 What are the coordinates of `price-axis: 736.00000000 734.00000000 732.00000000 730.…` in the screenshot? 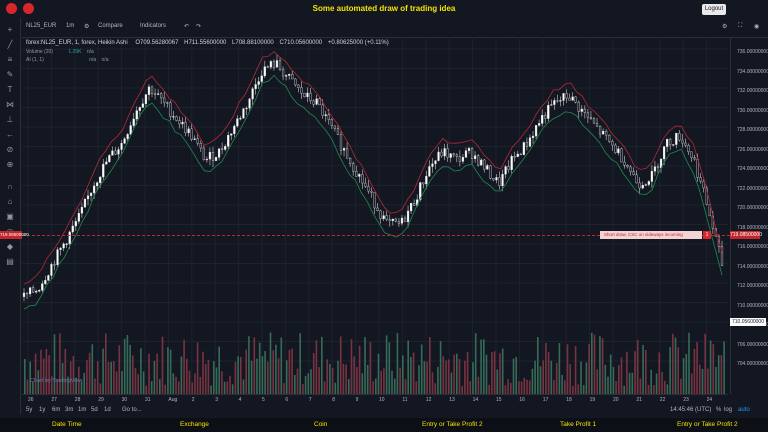 It's located at (749, 215).